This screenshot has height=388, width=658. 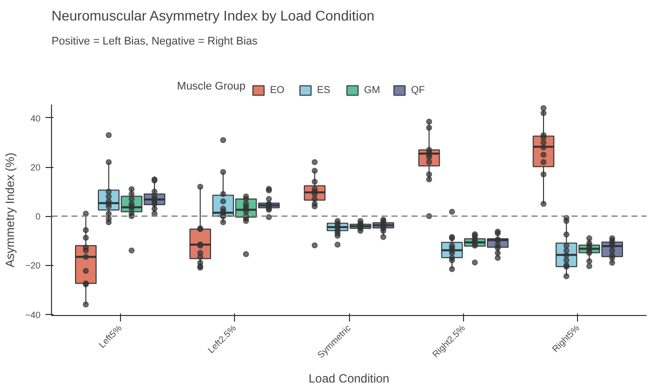 What do you see at coordinates (349, 379) in the screenshot?
I see `x-axis-title: Load Condition` at bounding box center [349, 379].